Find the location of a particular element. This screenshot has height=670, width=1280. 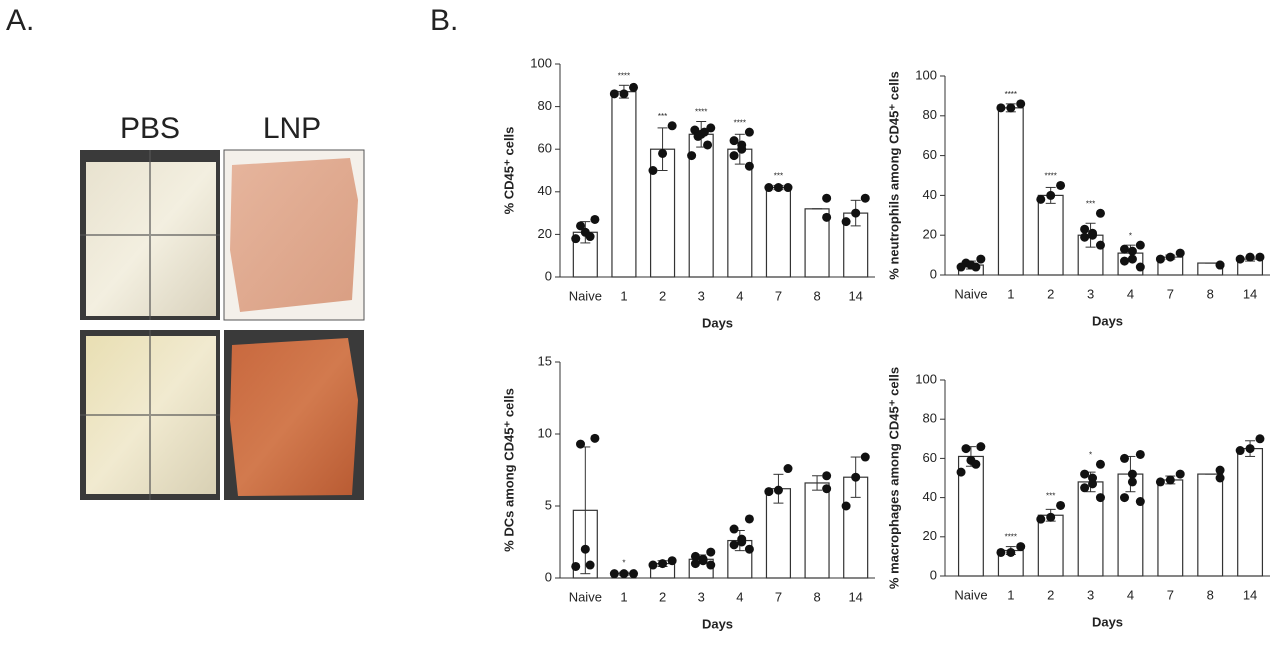

y-tick-label: 15 is located at coordinates (545, 360).